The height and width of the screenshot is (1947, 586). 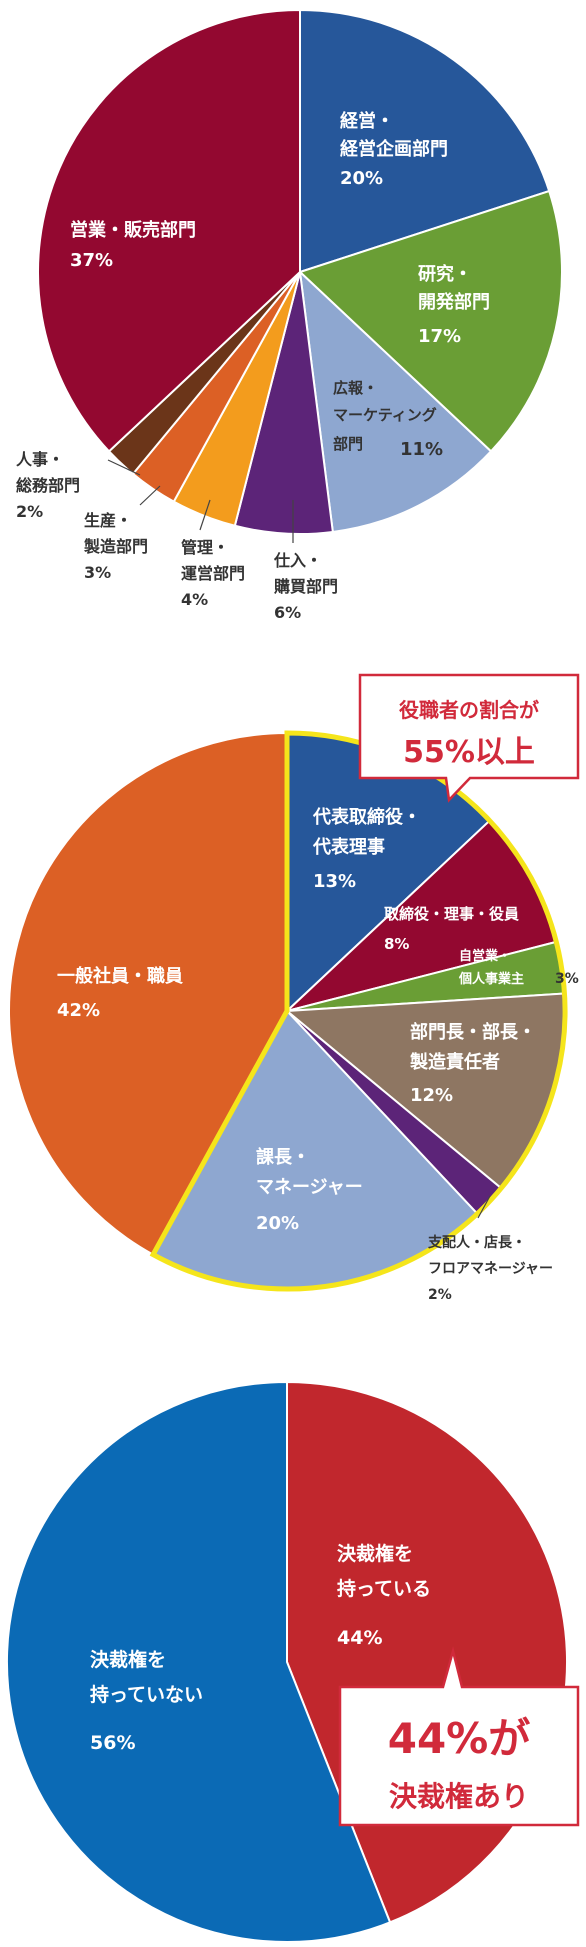 What do you see at coordinates (454, 929) in the screenshot?
I see `slice-label-torishimari: 取締役・理事・役員 8%` at bounding box center [454, 929].